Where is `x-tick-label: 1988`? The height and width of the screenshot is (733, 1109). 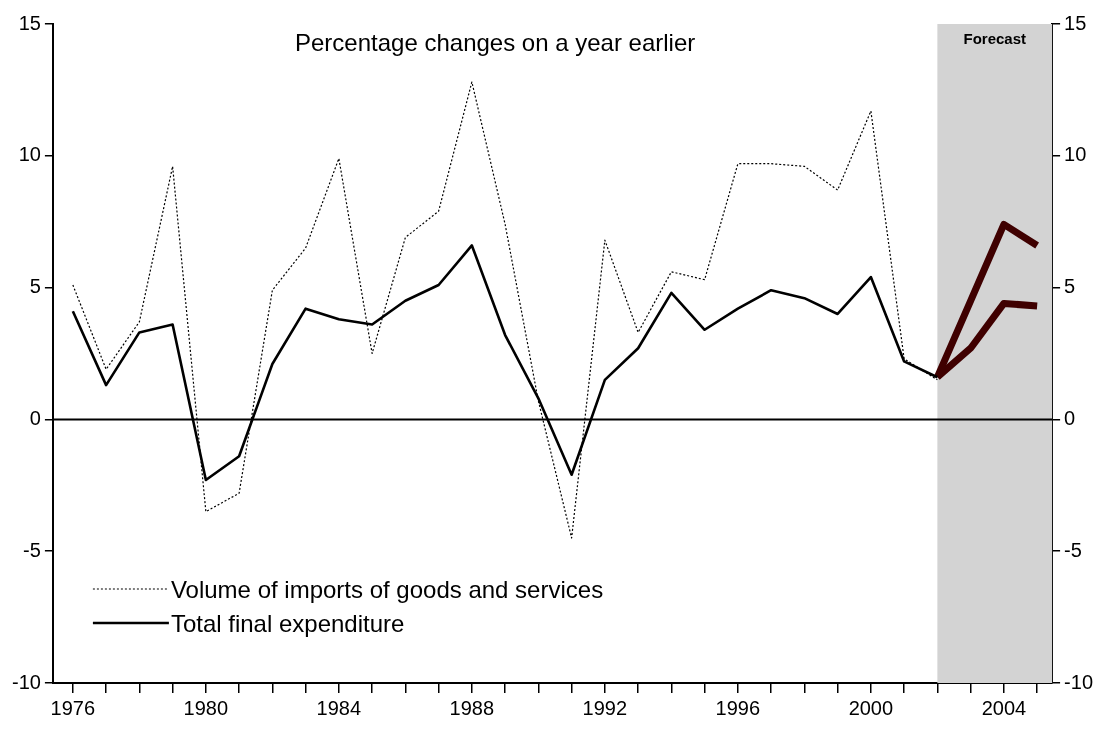 x-tick-label: 1988 is located at coordinates (472, 707).